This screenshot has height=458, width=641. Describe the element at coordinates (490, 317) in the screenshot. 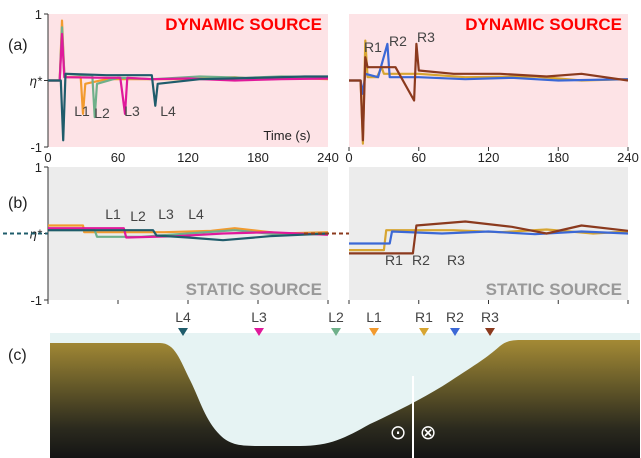

I see `marker-label-R3: R3` at that location.